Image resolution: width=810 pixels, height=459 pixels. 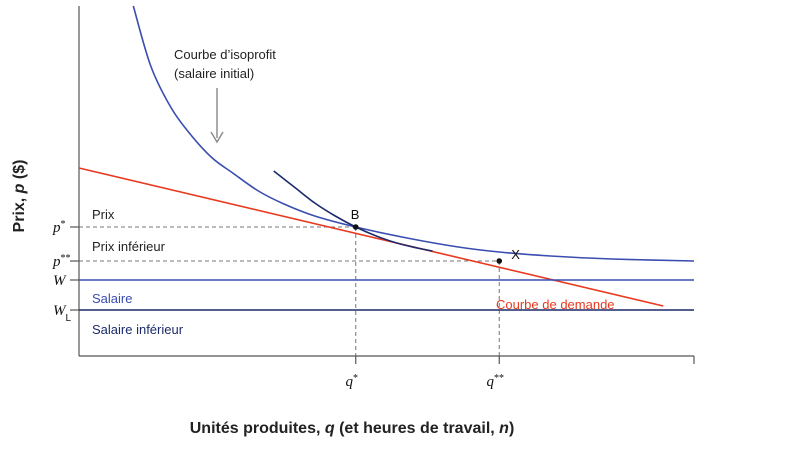 I want to click on point-label-X: X, so click(x=515, y=254).